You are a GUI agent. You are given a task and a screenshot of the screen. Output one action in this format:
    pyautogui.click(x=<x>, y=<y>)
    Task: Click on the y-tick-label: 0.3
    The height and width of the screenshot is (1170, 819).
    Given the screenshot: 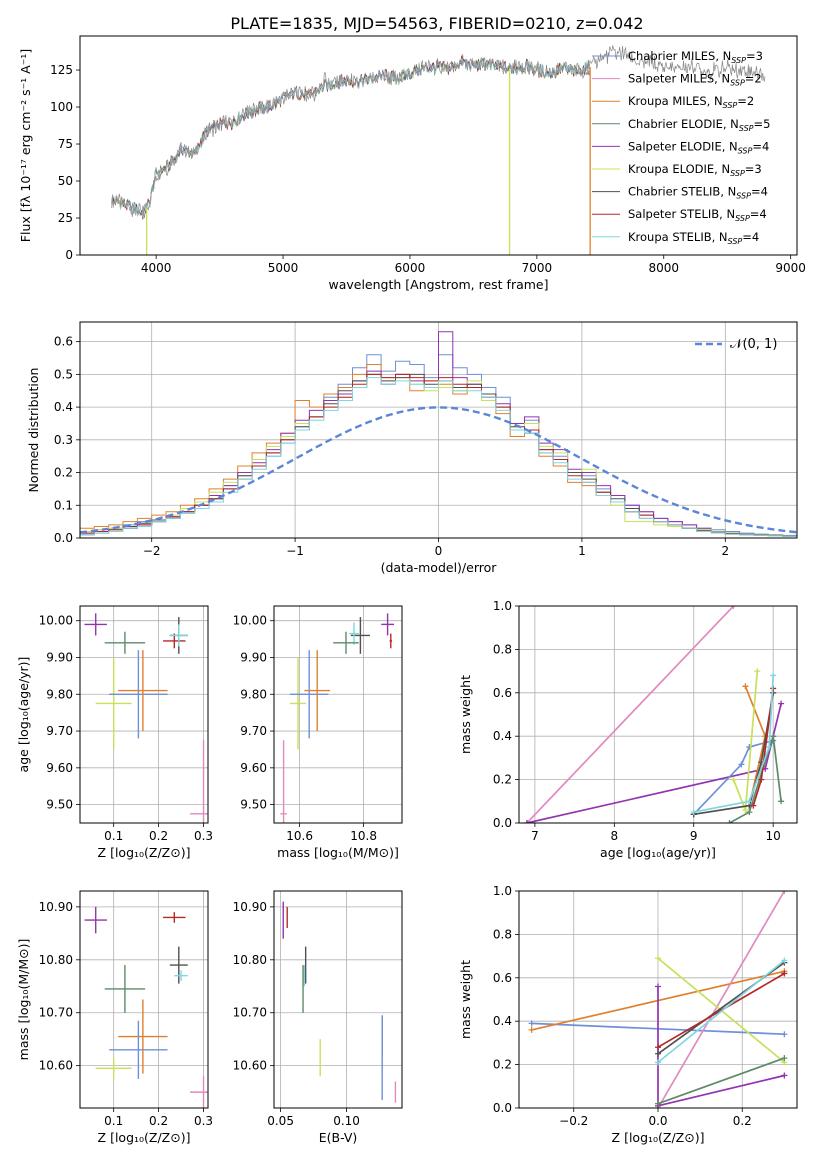 What is the action you would take?
    pyautogui.click(x=63, y=440)
    